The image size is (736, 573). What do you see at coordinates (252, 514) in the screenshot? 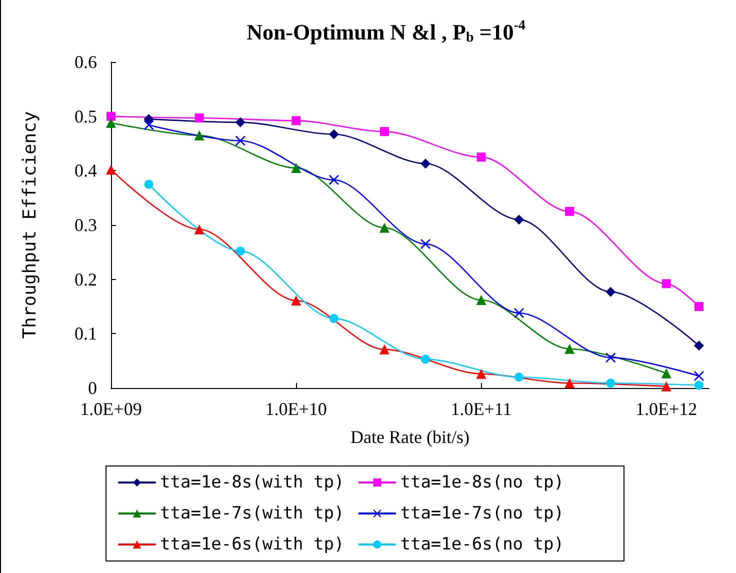
I see `legend-label: tta=1e-7s(with tp)` at bounding box center [252, 514].